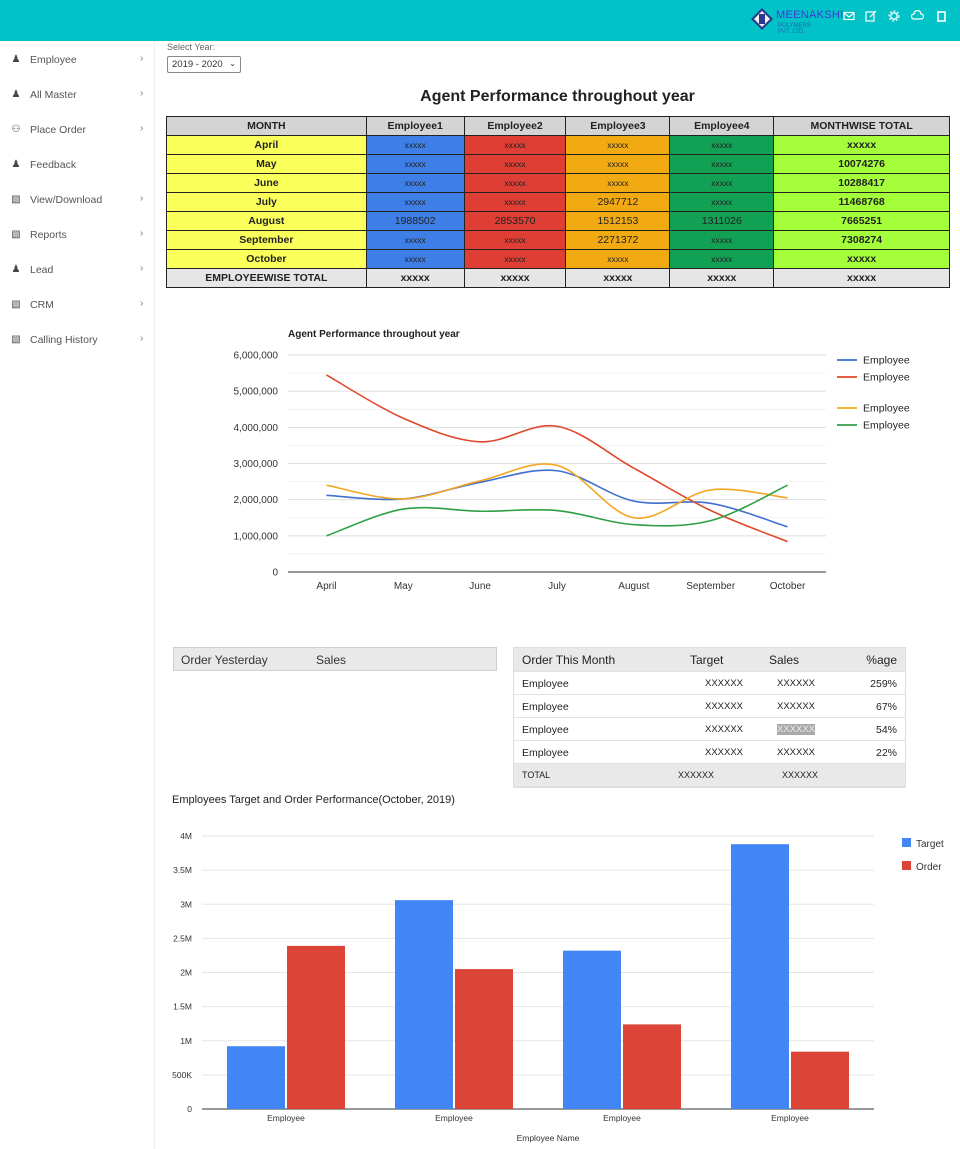 Image resolution: width=960 pixels, height=1149 pixels. What do you see at coordinates (709, 660) in the screenshot?
I see `order-month-header: Order This Month Target Sales %age` at bounding box center [709, 660].